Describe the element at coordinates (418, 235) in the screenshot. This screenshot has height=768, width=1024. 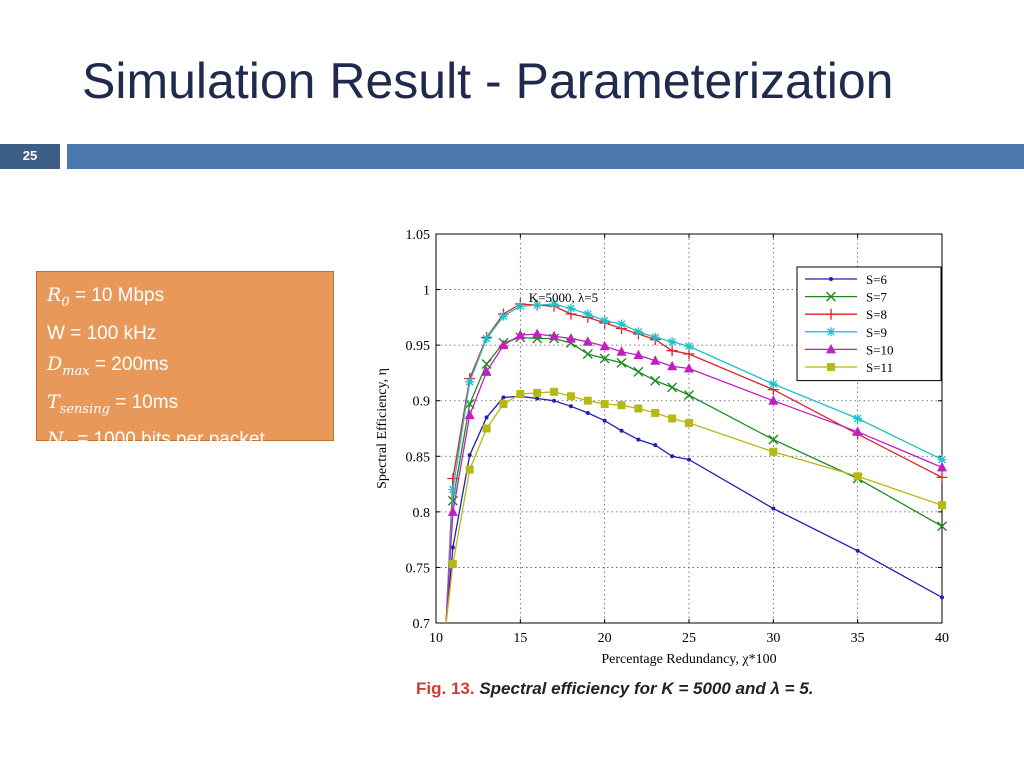
I see `y-tick-label: 1.05` at that location.